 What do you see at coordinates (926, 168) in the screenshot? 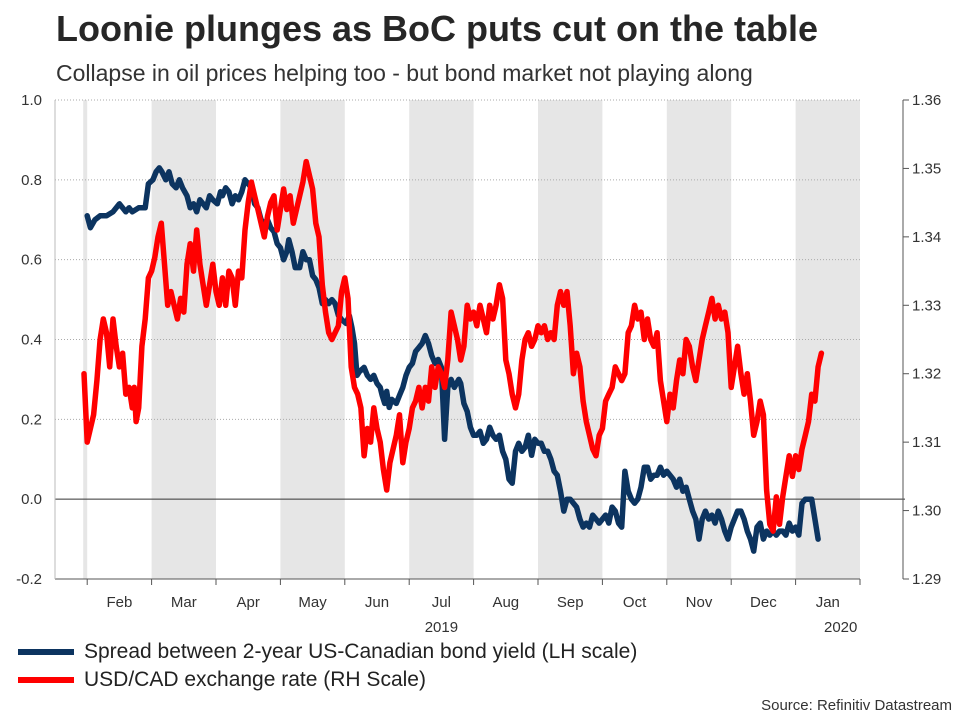
I see `right-tick-label: 1.35` at bounding box center [926, 168].